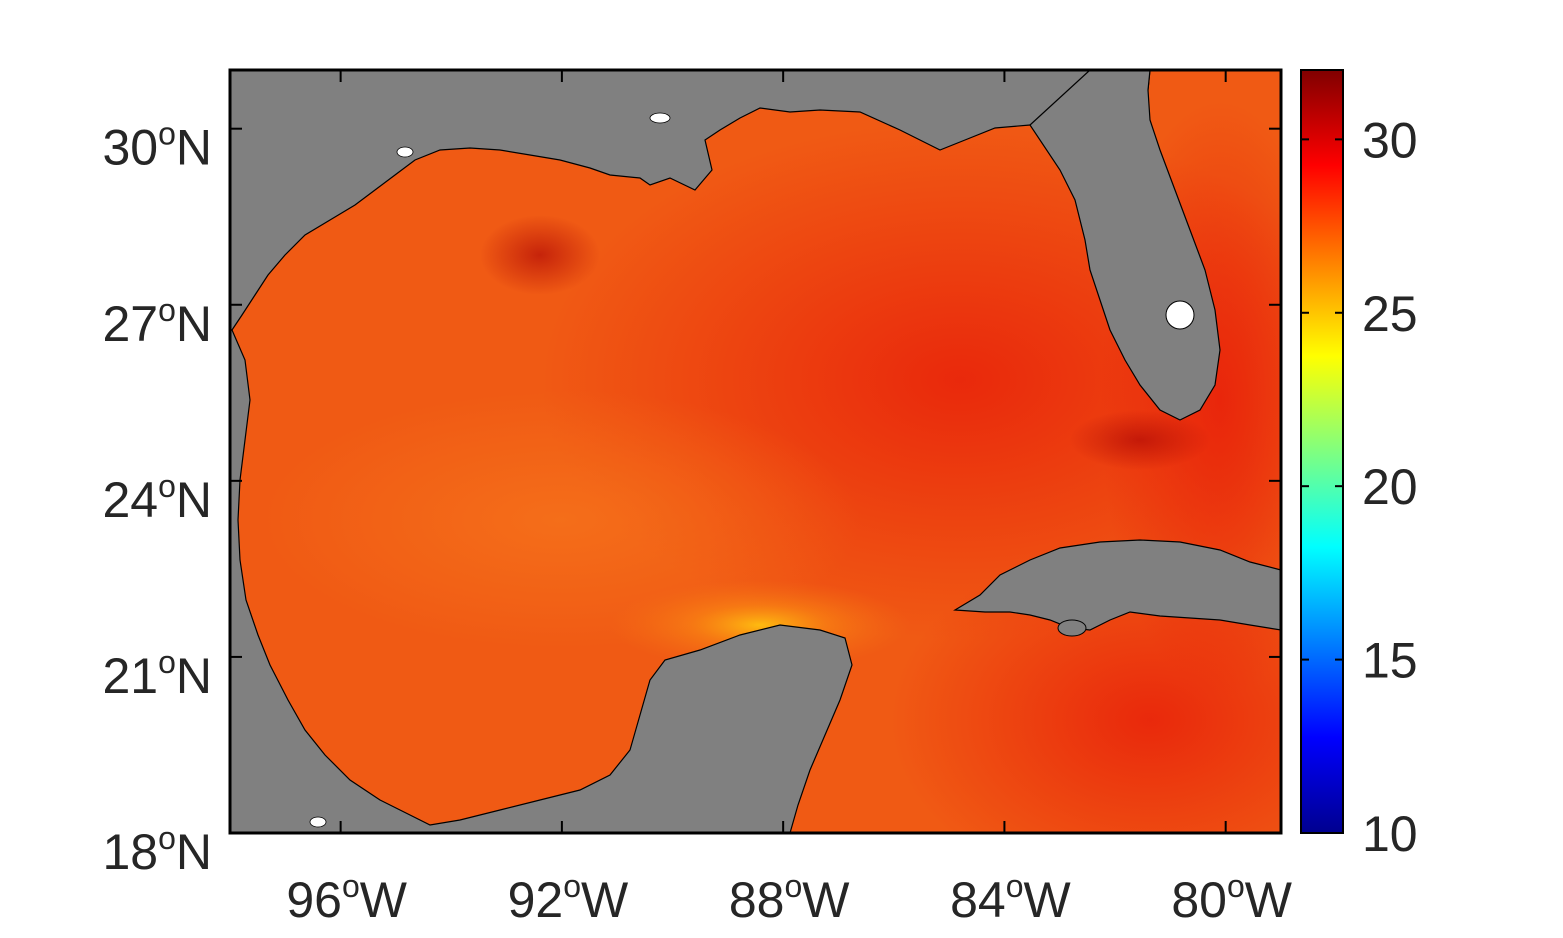  I want to click on colorbar-tick-label: 30, so click(1390, 140).